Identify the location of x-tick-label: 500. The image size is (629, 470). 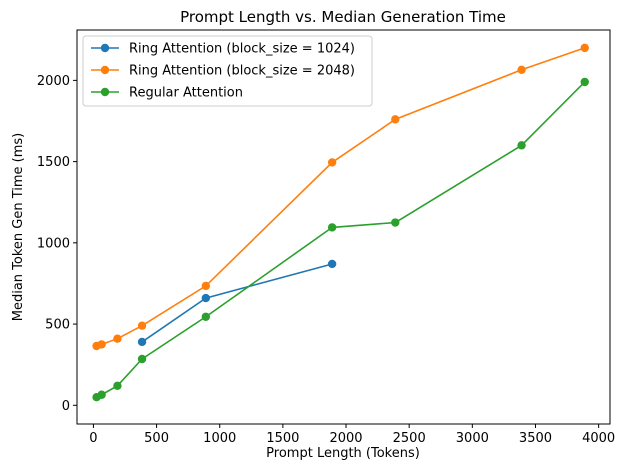
(156, 438).